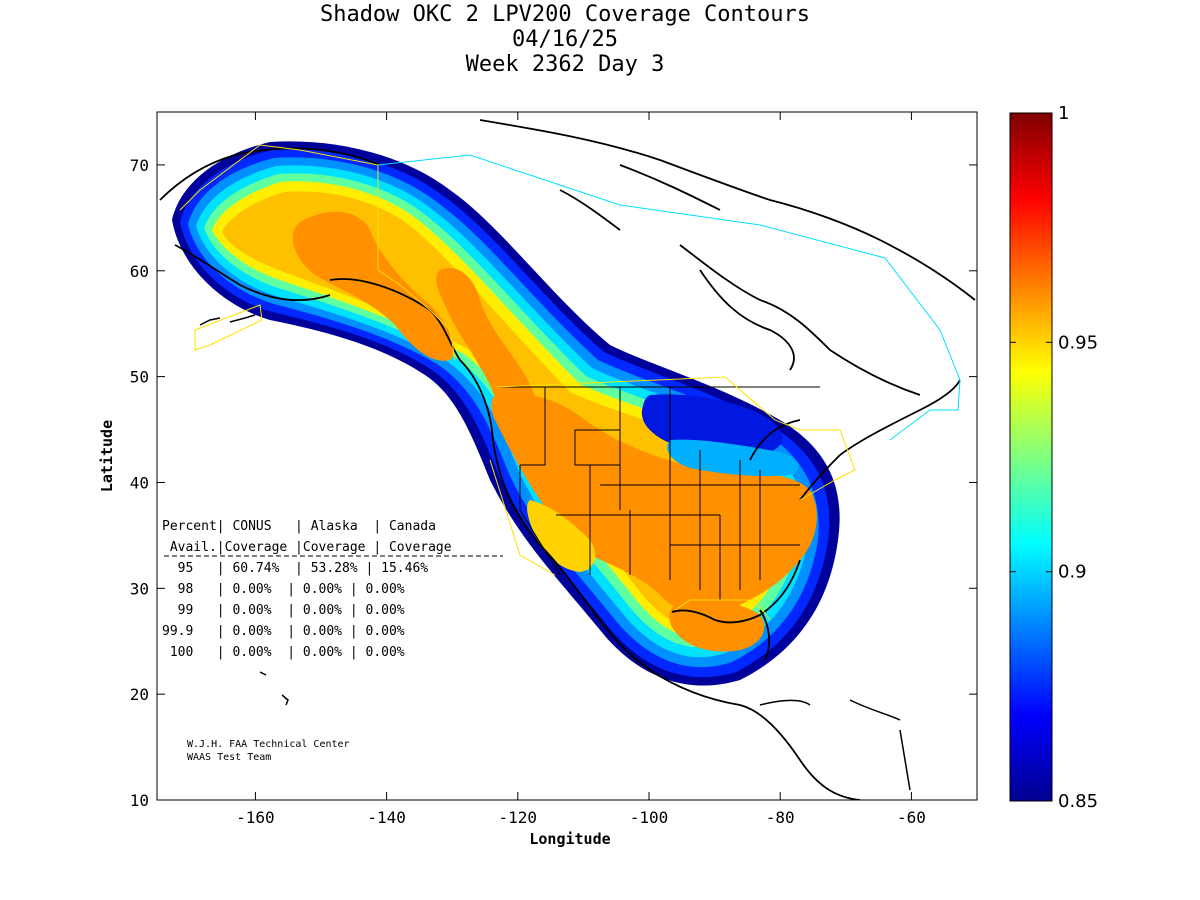 The width and height of the screenshot is (1200, 900). What do you see at coordinates (283, 589) in the screenshot?
I see `table-row: 98 | 0.00% | 0.00% | 0.00%` at bounding box center [283, 589].